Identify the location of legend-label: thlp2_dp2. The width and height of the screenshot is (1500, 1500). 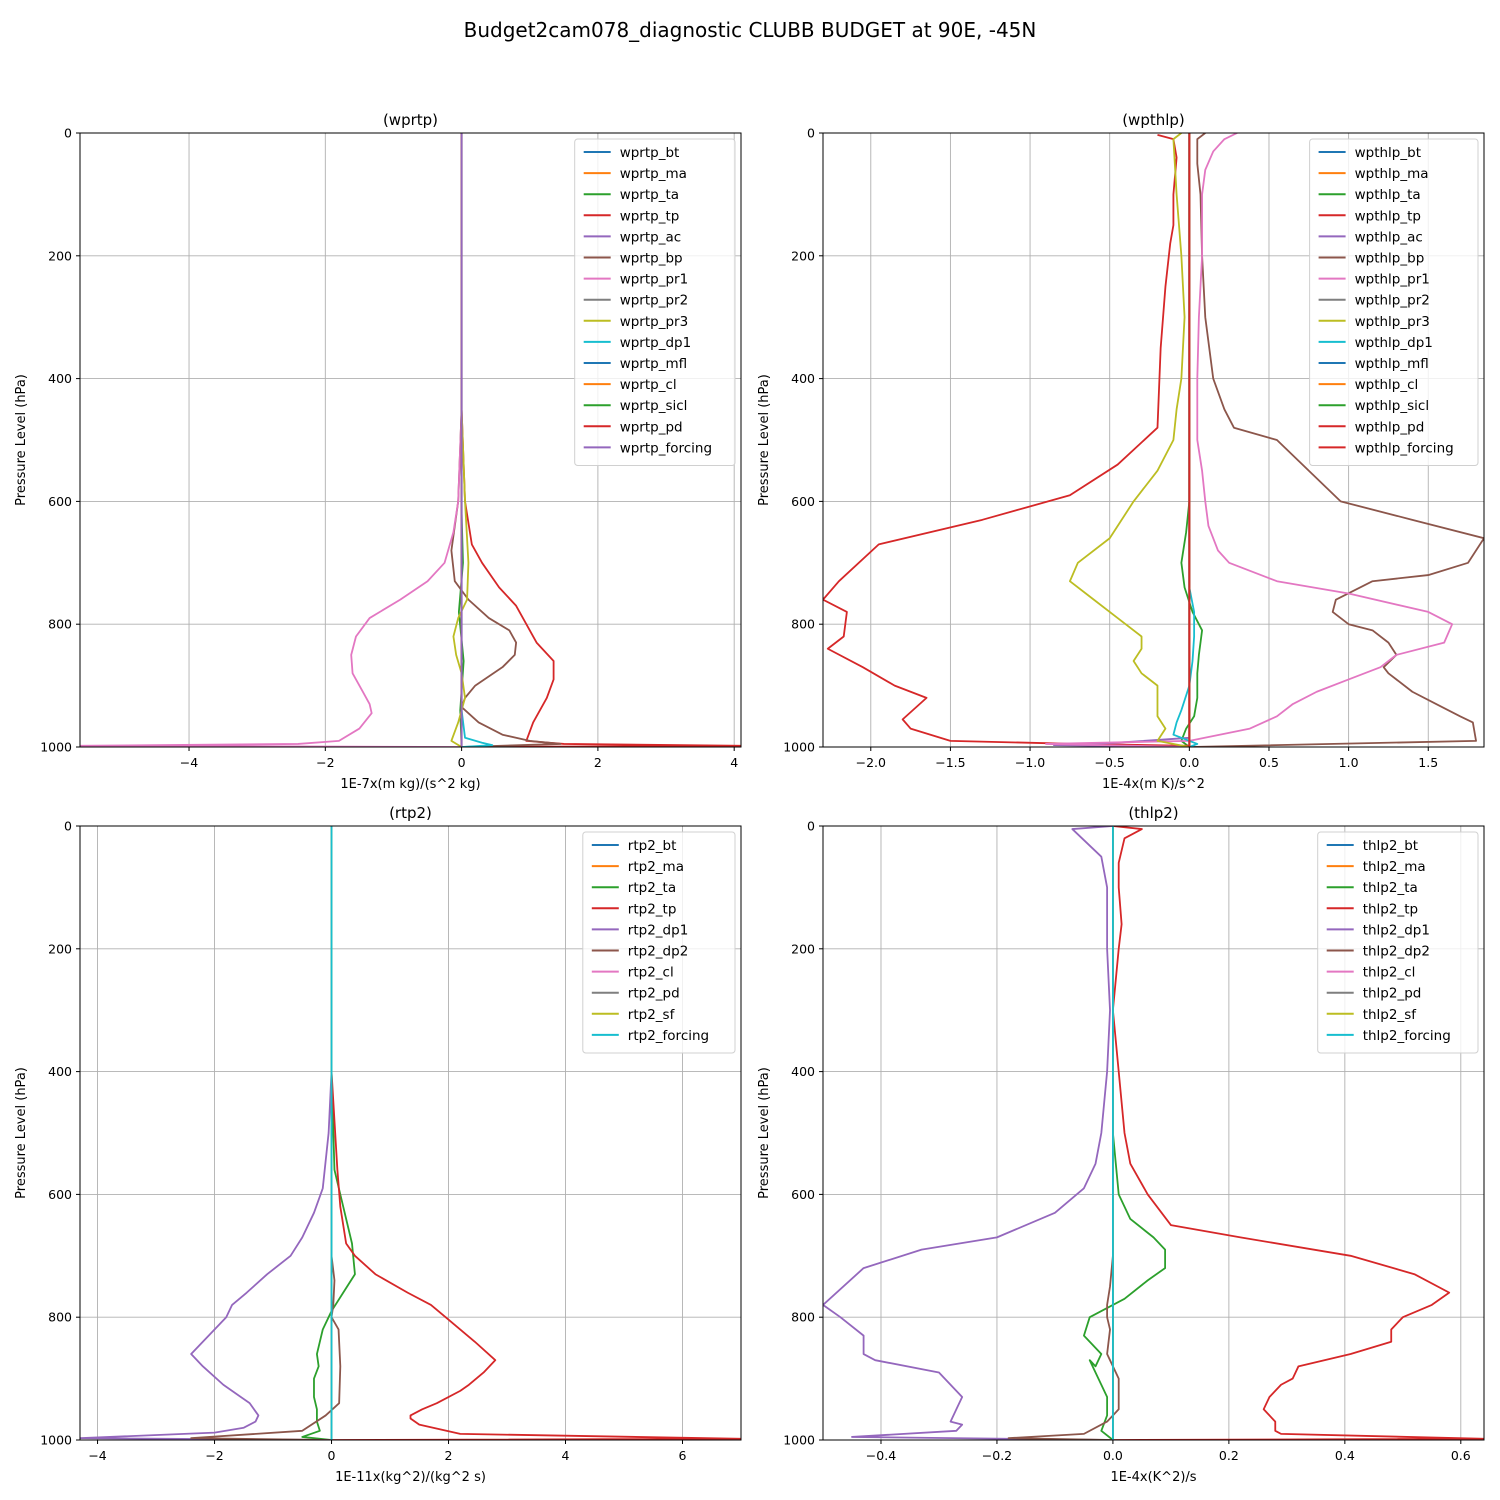
(1396, 952).